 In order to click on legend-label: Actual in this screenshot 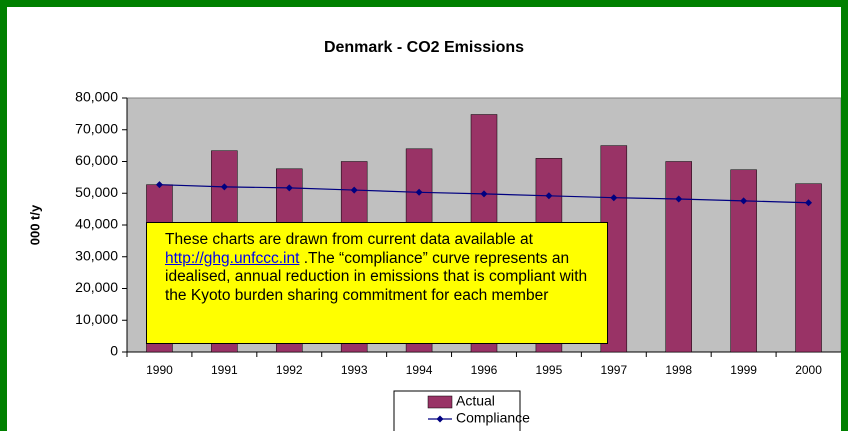, I will do `click(475, 401)`.